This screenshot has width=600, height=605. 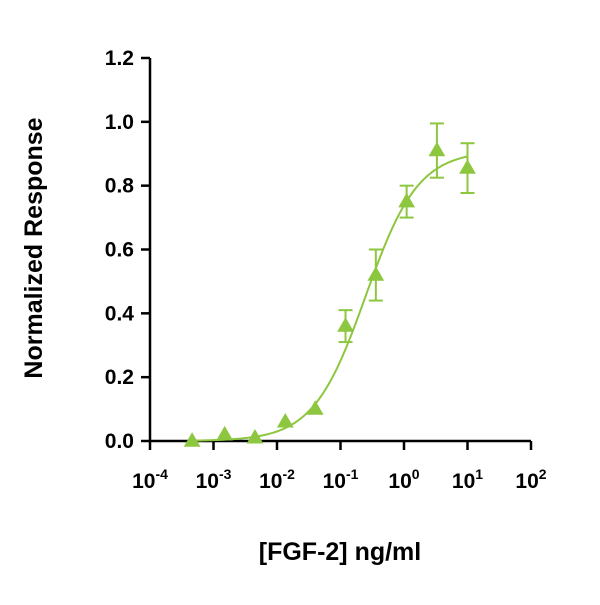 What do you see at coordinates (120, 186) in the screenshot?
I see `y-tick-label: 0.8` at bounding box center [120, 186].